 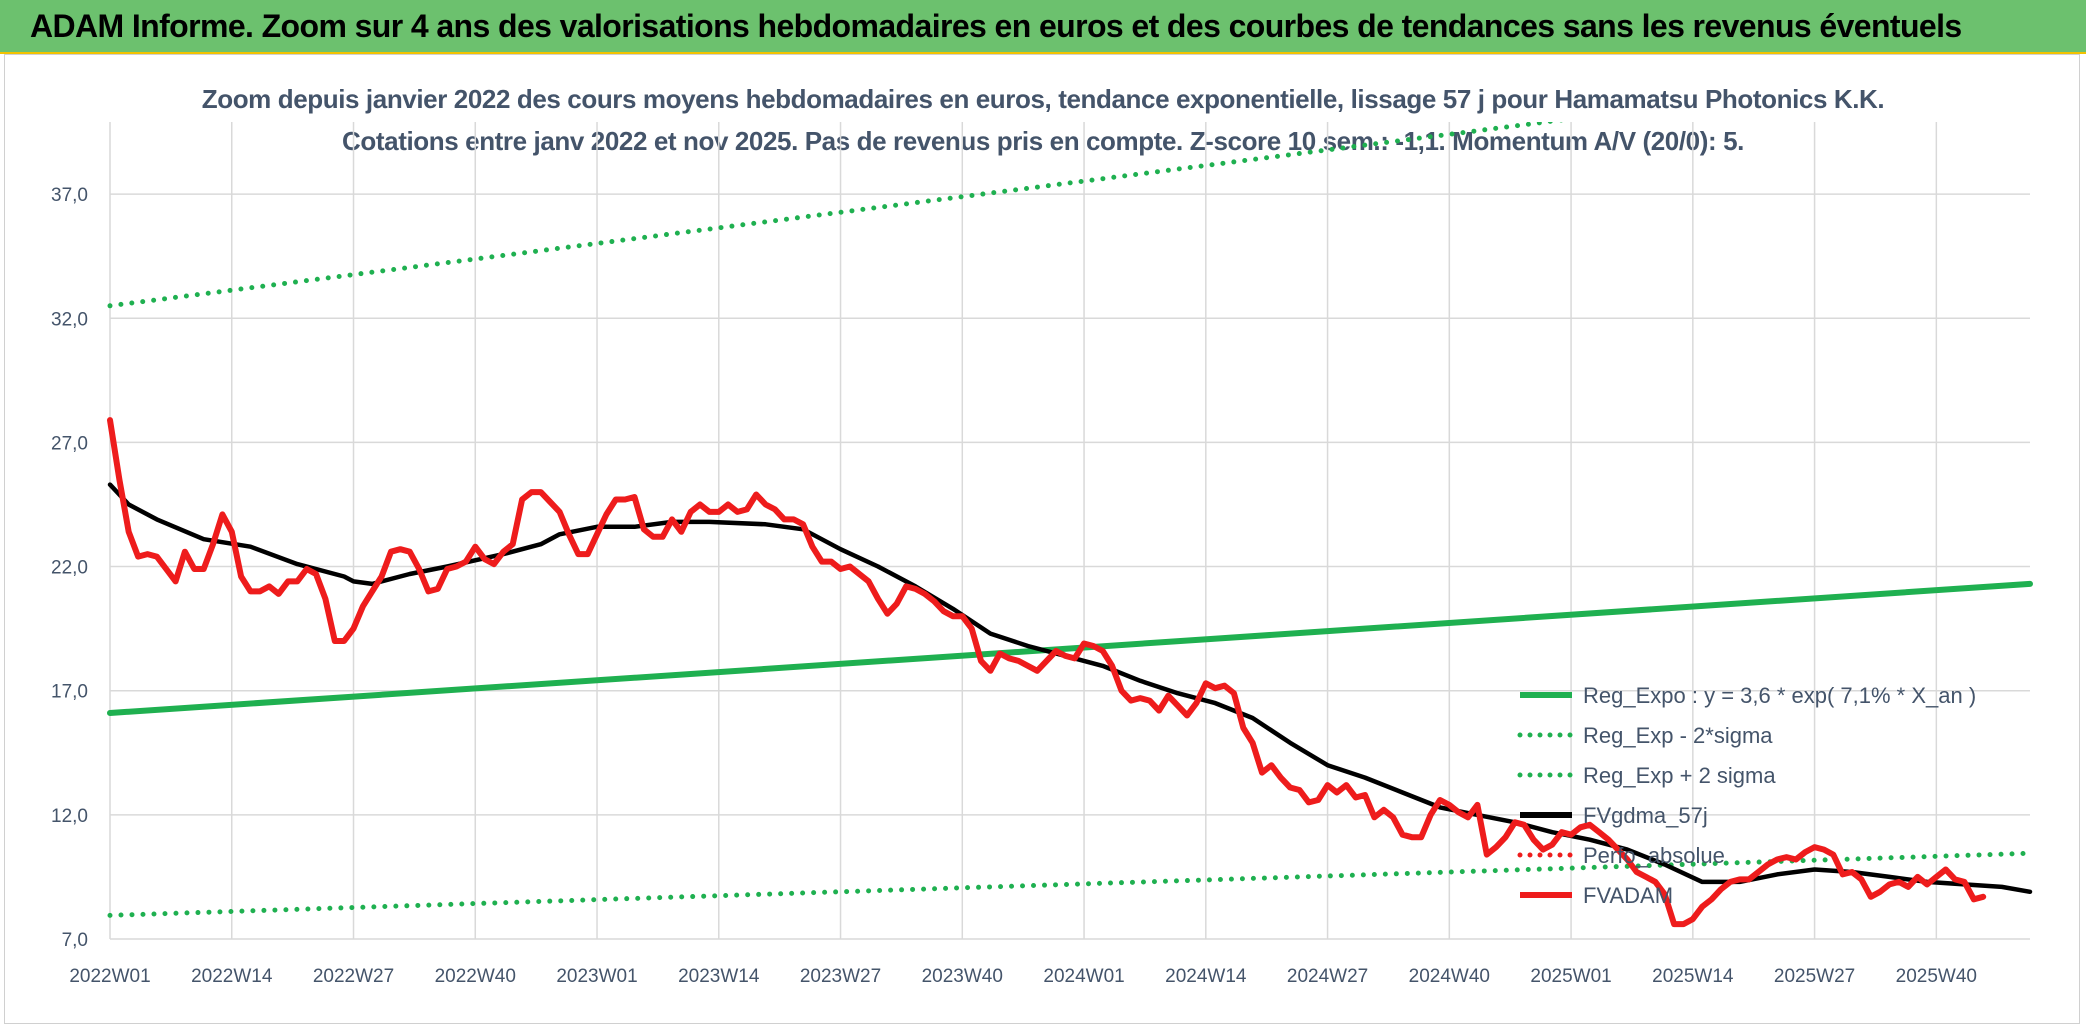 I want to click on y-tick-label: 12,0, so click(x=69, y=816).